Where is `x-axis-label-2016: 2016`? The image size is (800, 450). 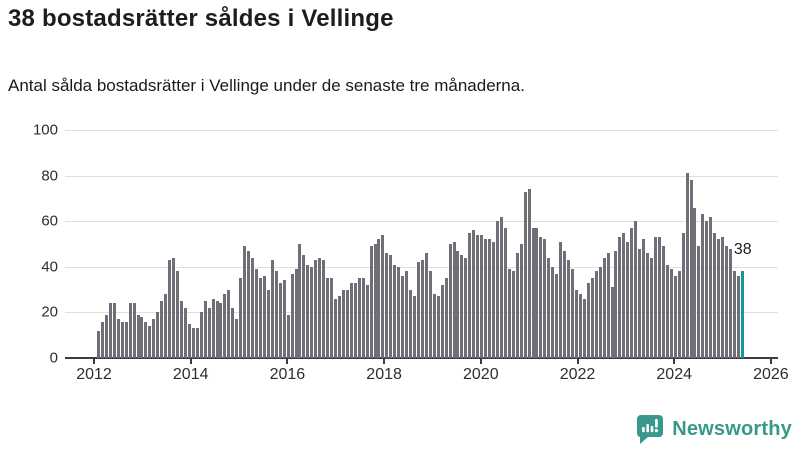 x-axis-label-2016: 2016 is located at coordinates (287, 374).